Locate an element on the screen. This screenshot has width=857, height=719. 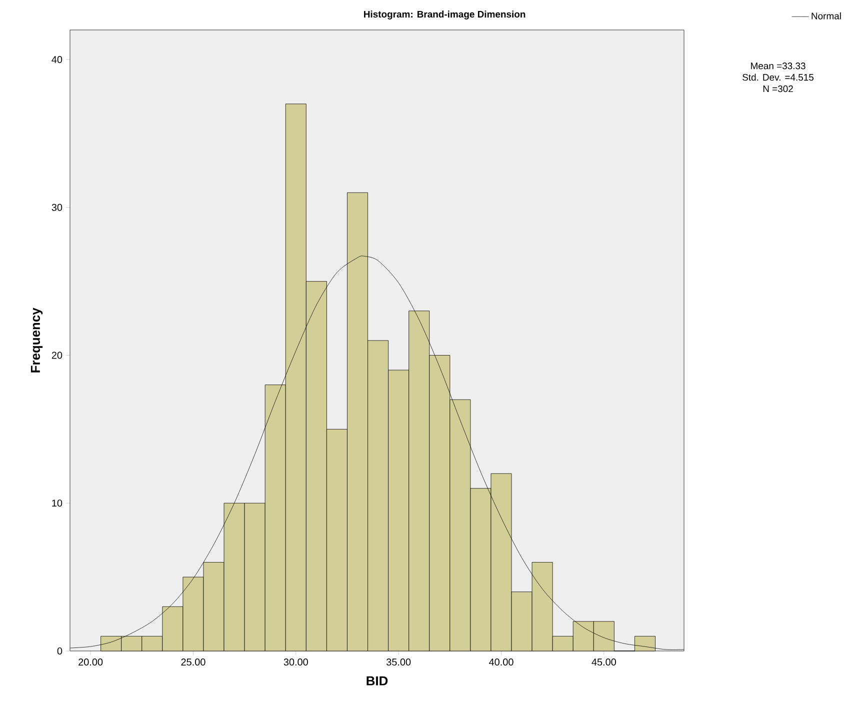
x-tick-label: 20.00 is located at coordinates (90, 662).